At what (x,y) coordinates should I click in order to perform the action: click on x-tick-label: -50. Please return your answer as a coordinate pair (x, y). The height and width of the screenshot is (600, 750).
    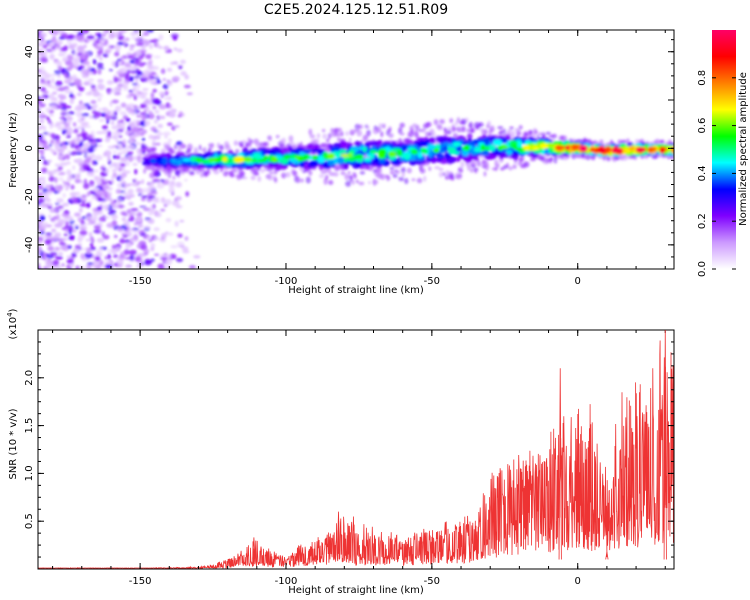
    Looking at the image, I should click on (432, 281).